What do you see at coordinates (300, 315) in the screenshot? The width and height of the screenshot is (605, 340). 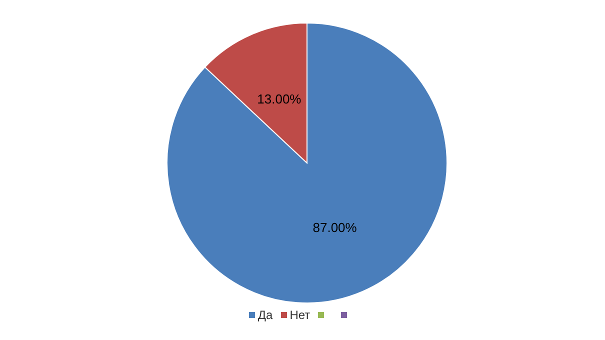 I see `legend-label: Нет` at bounding box center [300, 315].